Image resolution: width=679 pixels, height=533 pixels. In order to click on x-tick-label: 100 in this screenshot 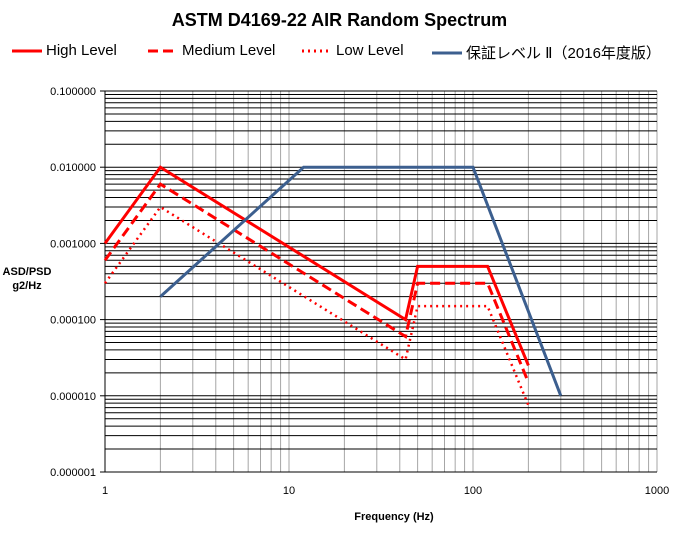, I will do `click(473, 491)`.